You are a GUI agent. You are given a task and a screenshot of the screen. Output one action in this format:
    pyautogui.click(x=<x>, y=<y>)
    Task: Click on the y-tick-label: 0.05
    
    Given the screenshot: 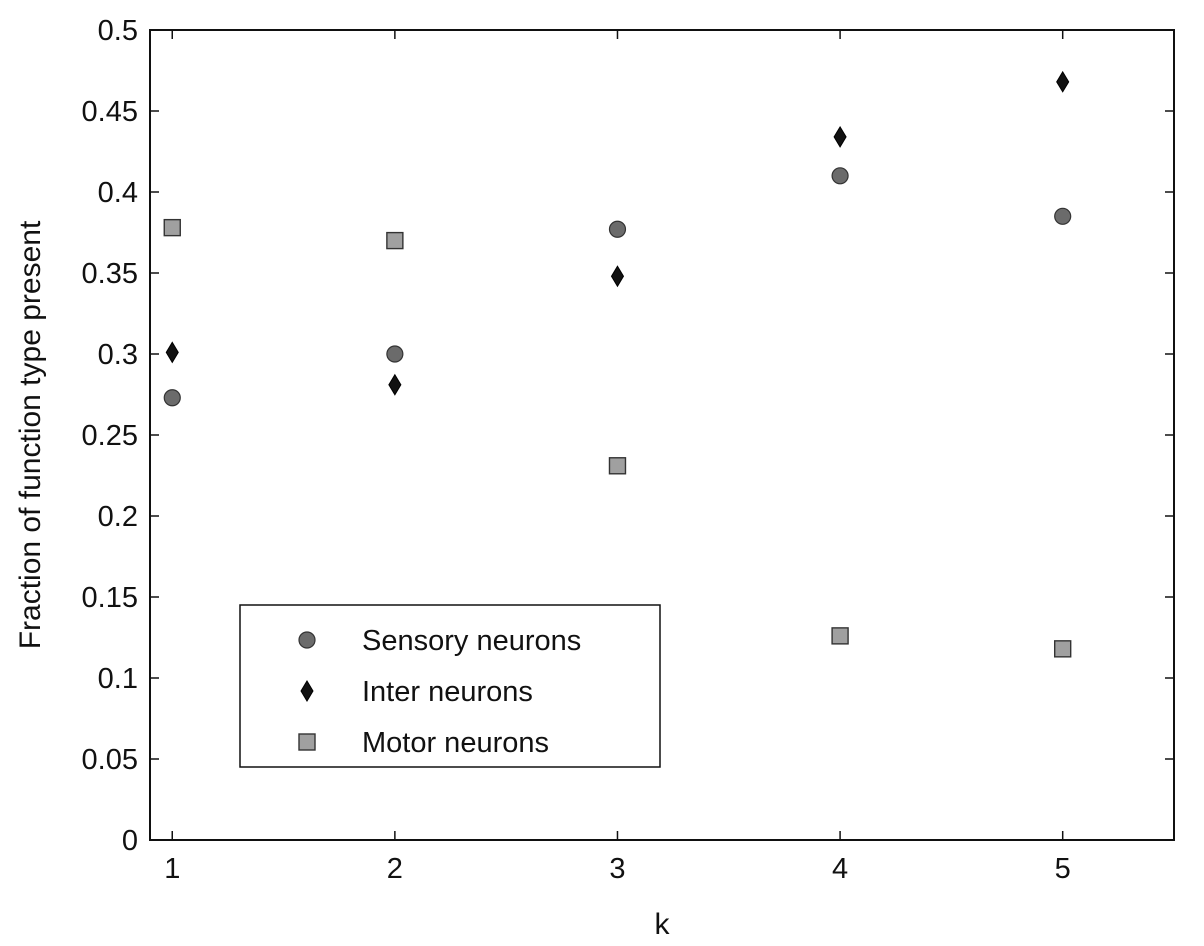 What is the action you would take?
    pyautogui.click(x=110, y=760)
    